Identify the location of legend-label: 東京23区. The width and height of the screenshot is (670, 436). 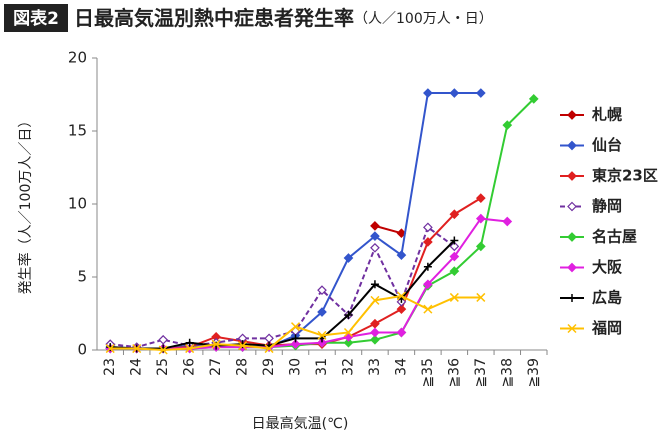
(625, 176).